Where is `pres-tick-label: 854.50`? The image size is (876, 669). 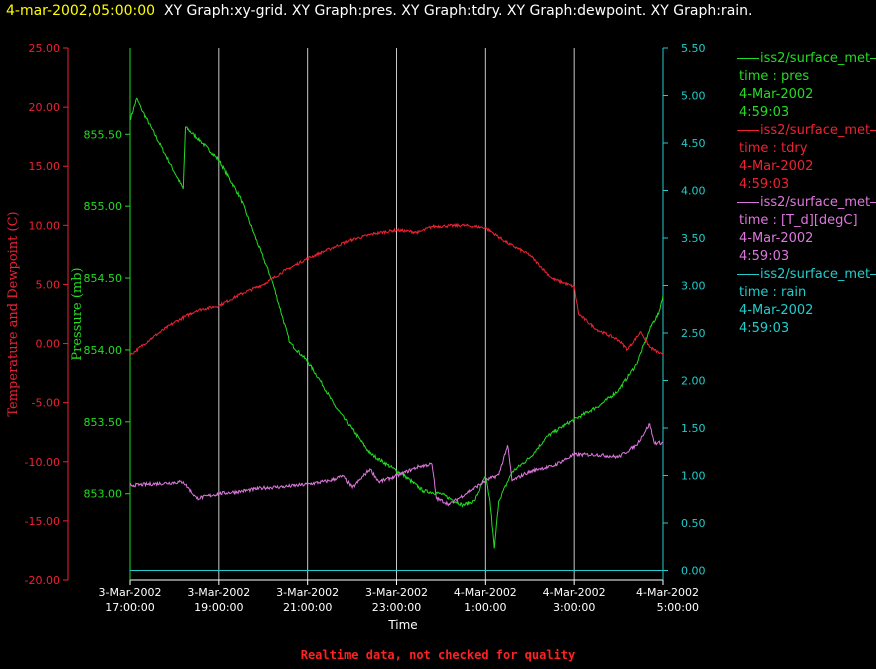 pres-tick-label: 854.50 is located at coordinates (103, 278).